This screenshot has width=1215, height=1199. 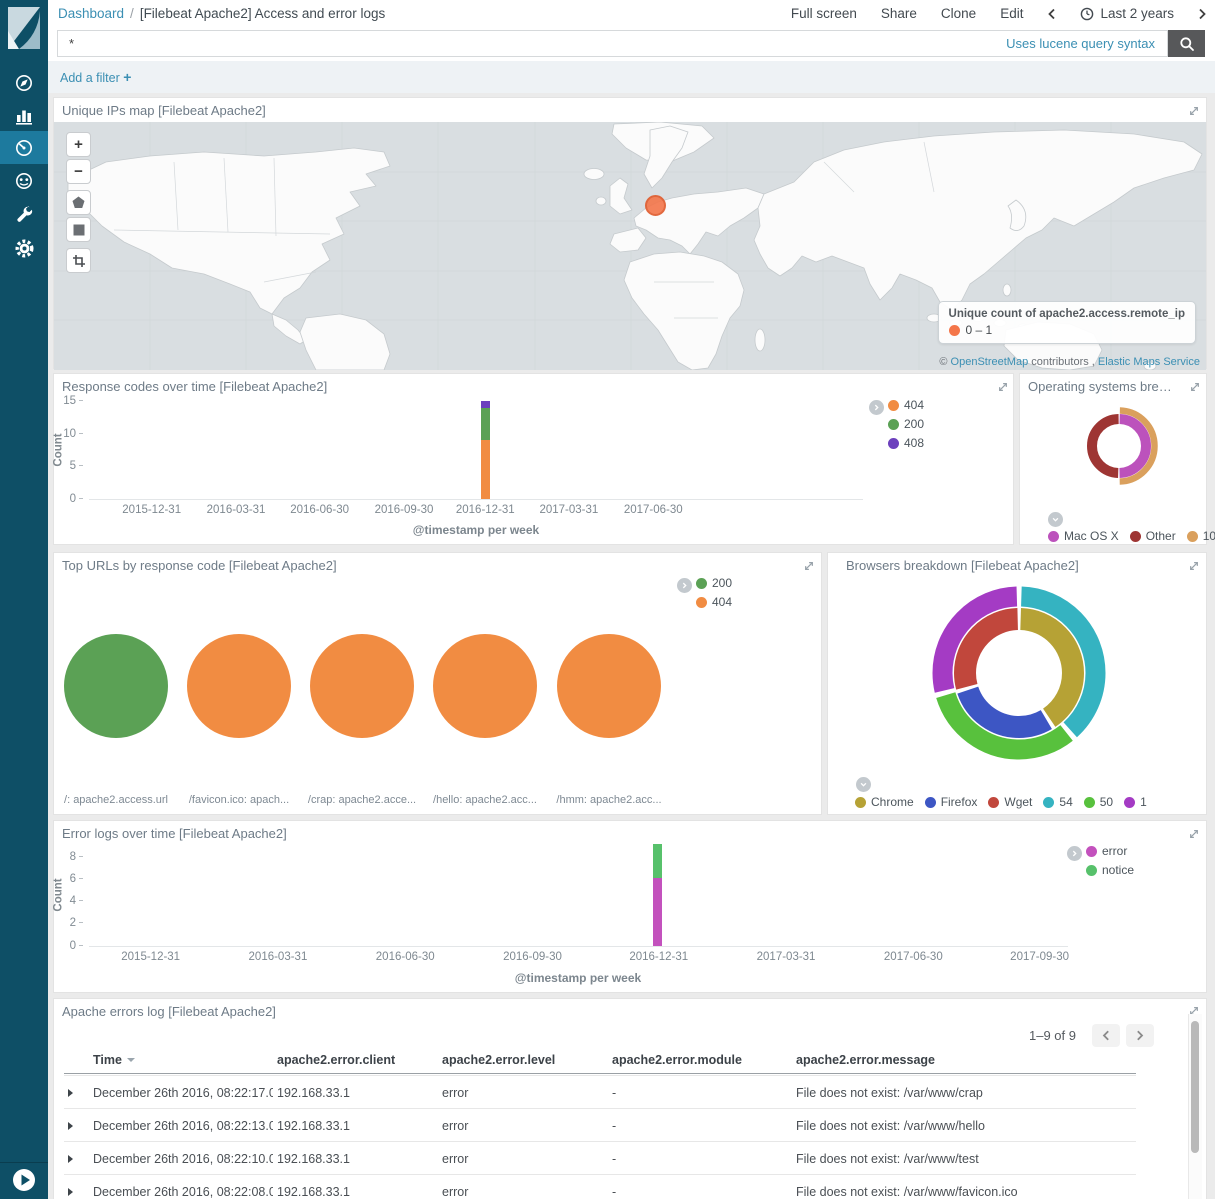 I want to click on donut-segment-Chrome, so click(x=1019, y=673).